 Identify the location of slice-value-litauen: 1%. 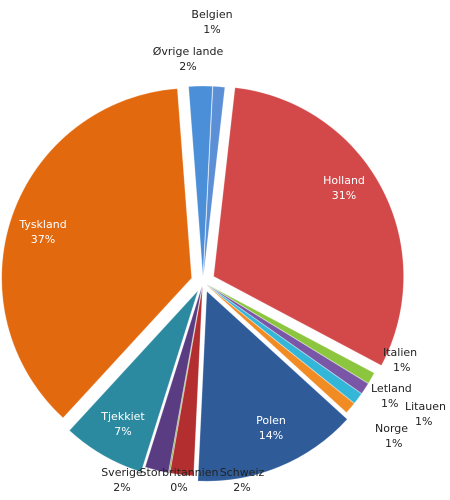
(423, 421).